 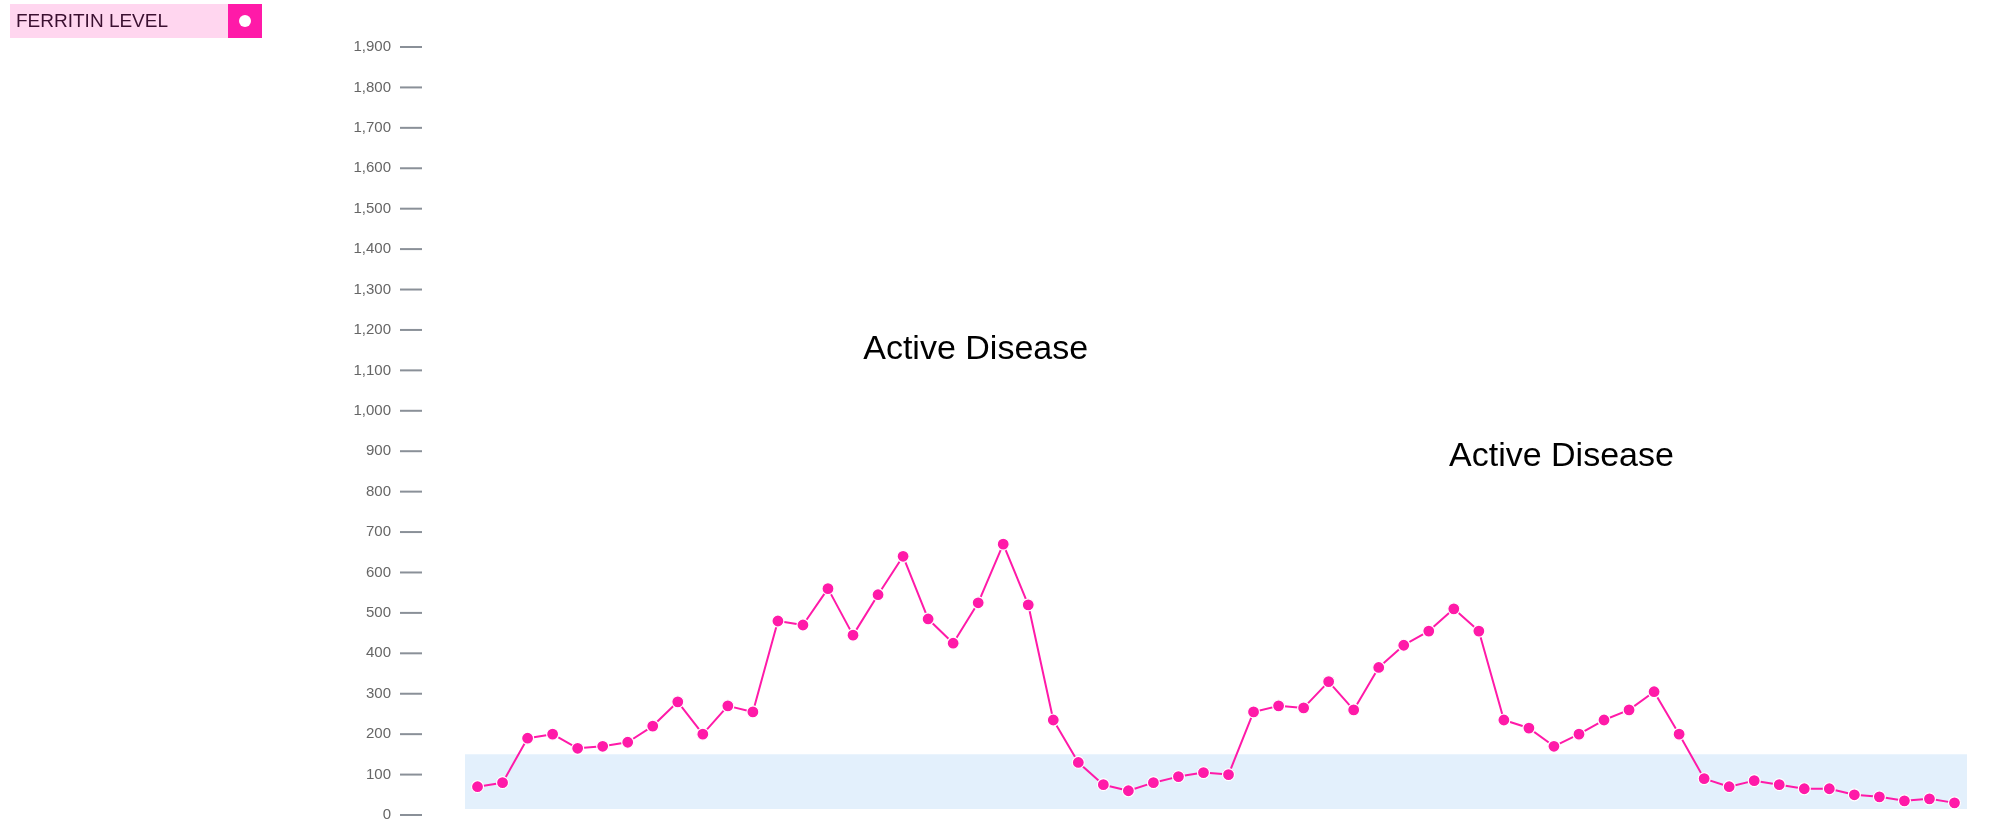 I want to click on y-tick-label: 200, so click(x=378, y=733).